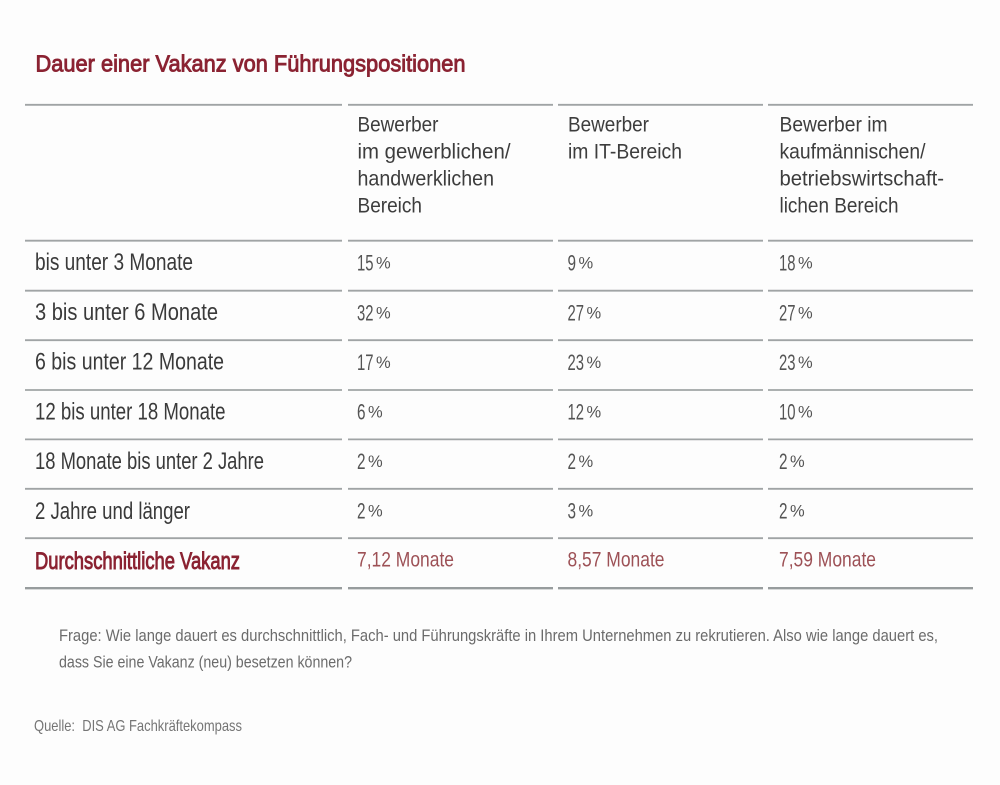 The height and width of the screenshot is (785, 1000). I want to click on svg-text: 3 bis unter 6 Monate, so click(126, 312).